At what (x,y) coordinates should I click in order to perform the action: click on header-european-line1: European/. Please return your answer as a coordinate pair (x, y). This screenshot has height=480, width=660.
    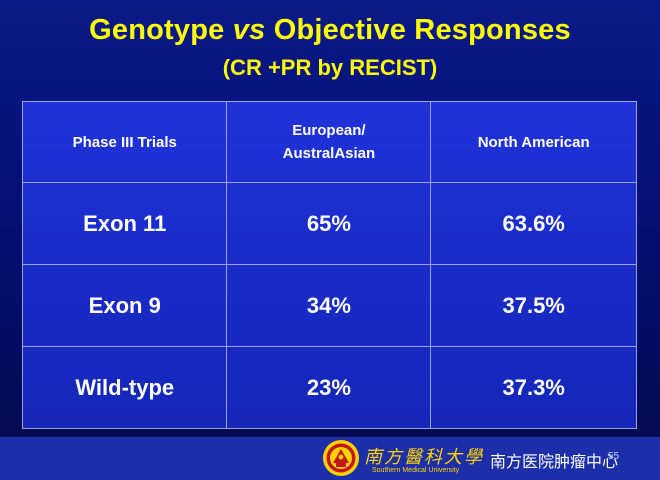
    Looking at the image, I should click on (329, 130).